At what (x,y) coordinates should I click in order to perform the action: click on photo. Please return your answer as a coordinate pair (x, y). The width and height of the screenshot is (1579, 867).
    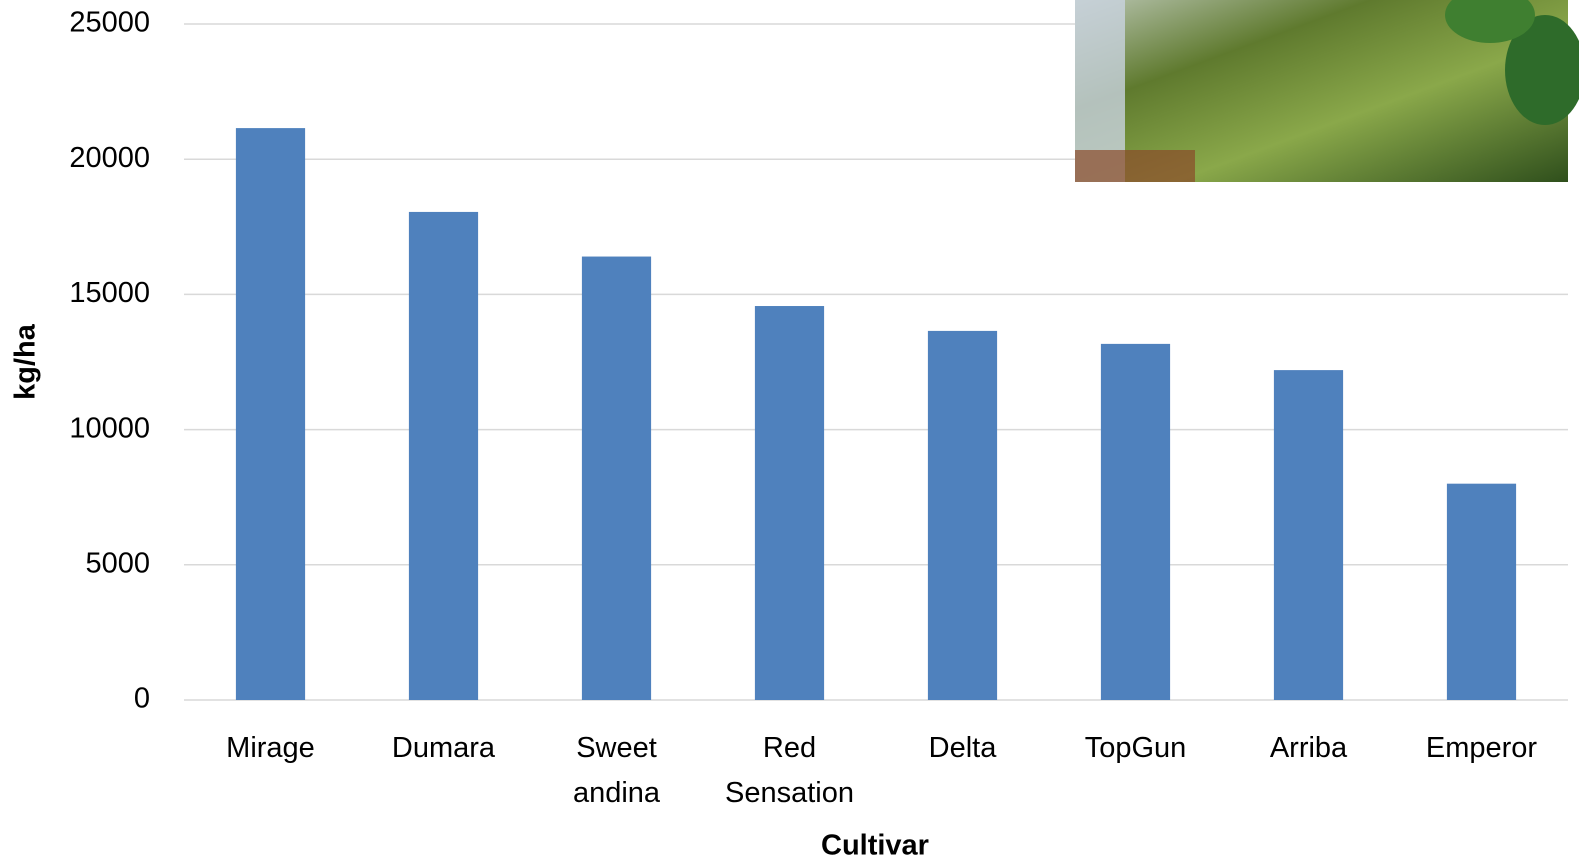
    Looking at the image, I should click on (1327, 91).